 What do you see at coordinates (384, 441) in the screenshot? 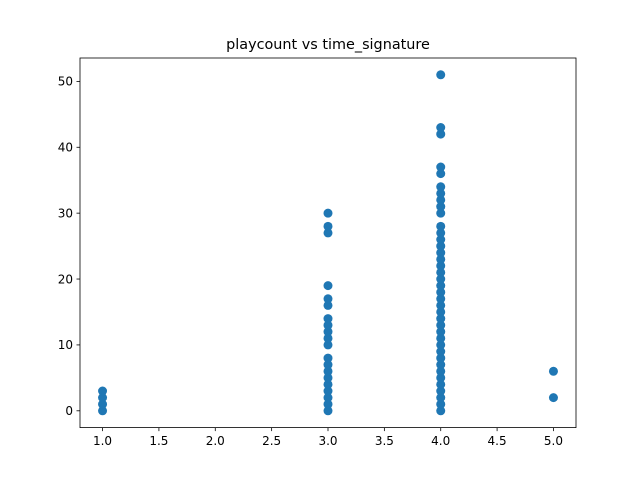
I see `x-tick-label: 3.5` at bounding box center [384, 441].